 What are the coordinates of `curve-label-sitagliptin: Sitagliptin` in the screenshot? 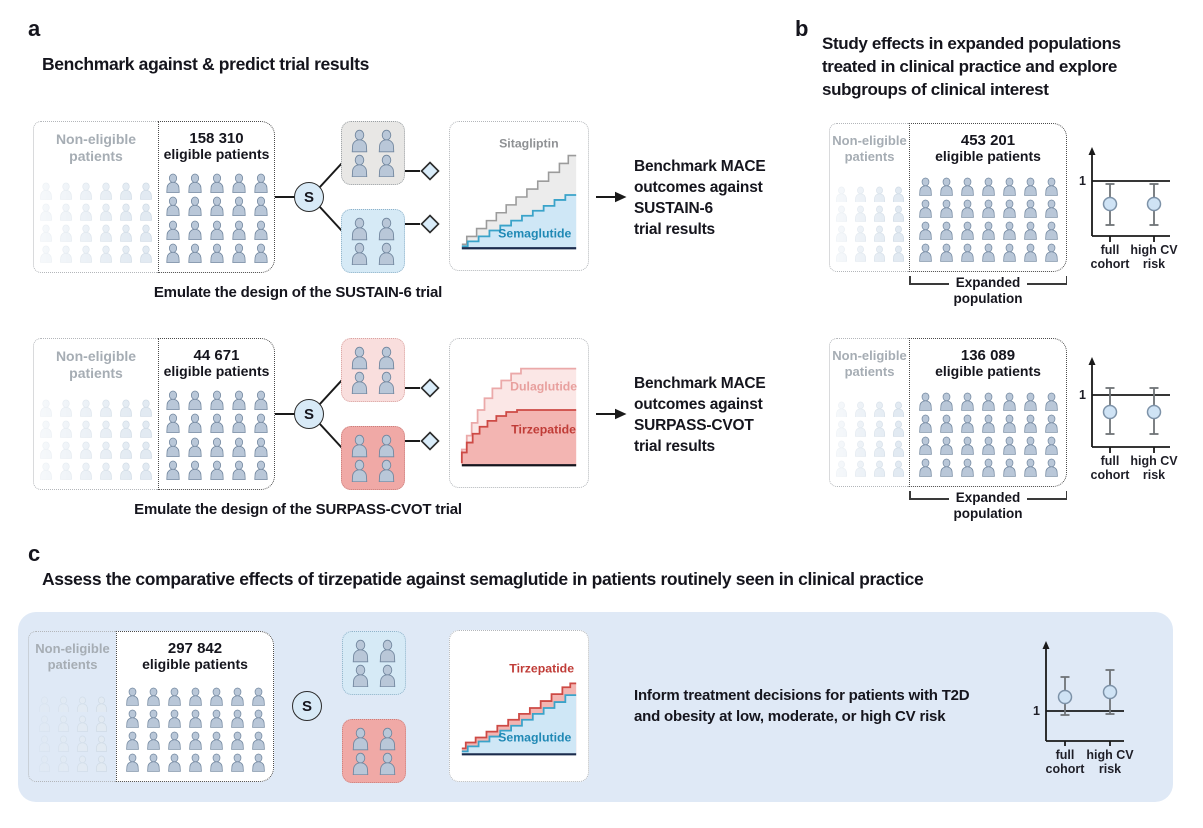 It's located at (529, 144).